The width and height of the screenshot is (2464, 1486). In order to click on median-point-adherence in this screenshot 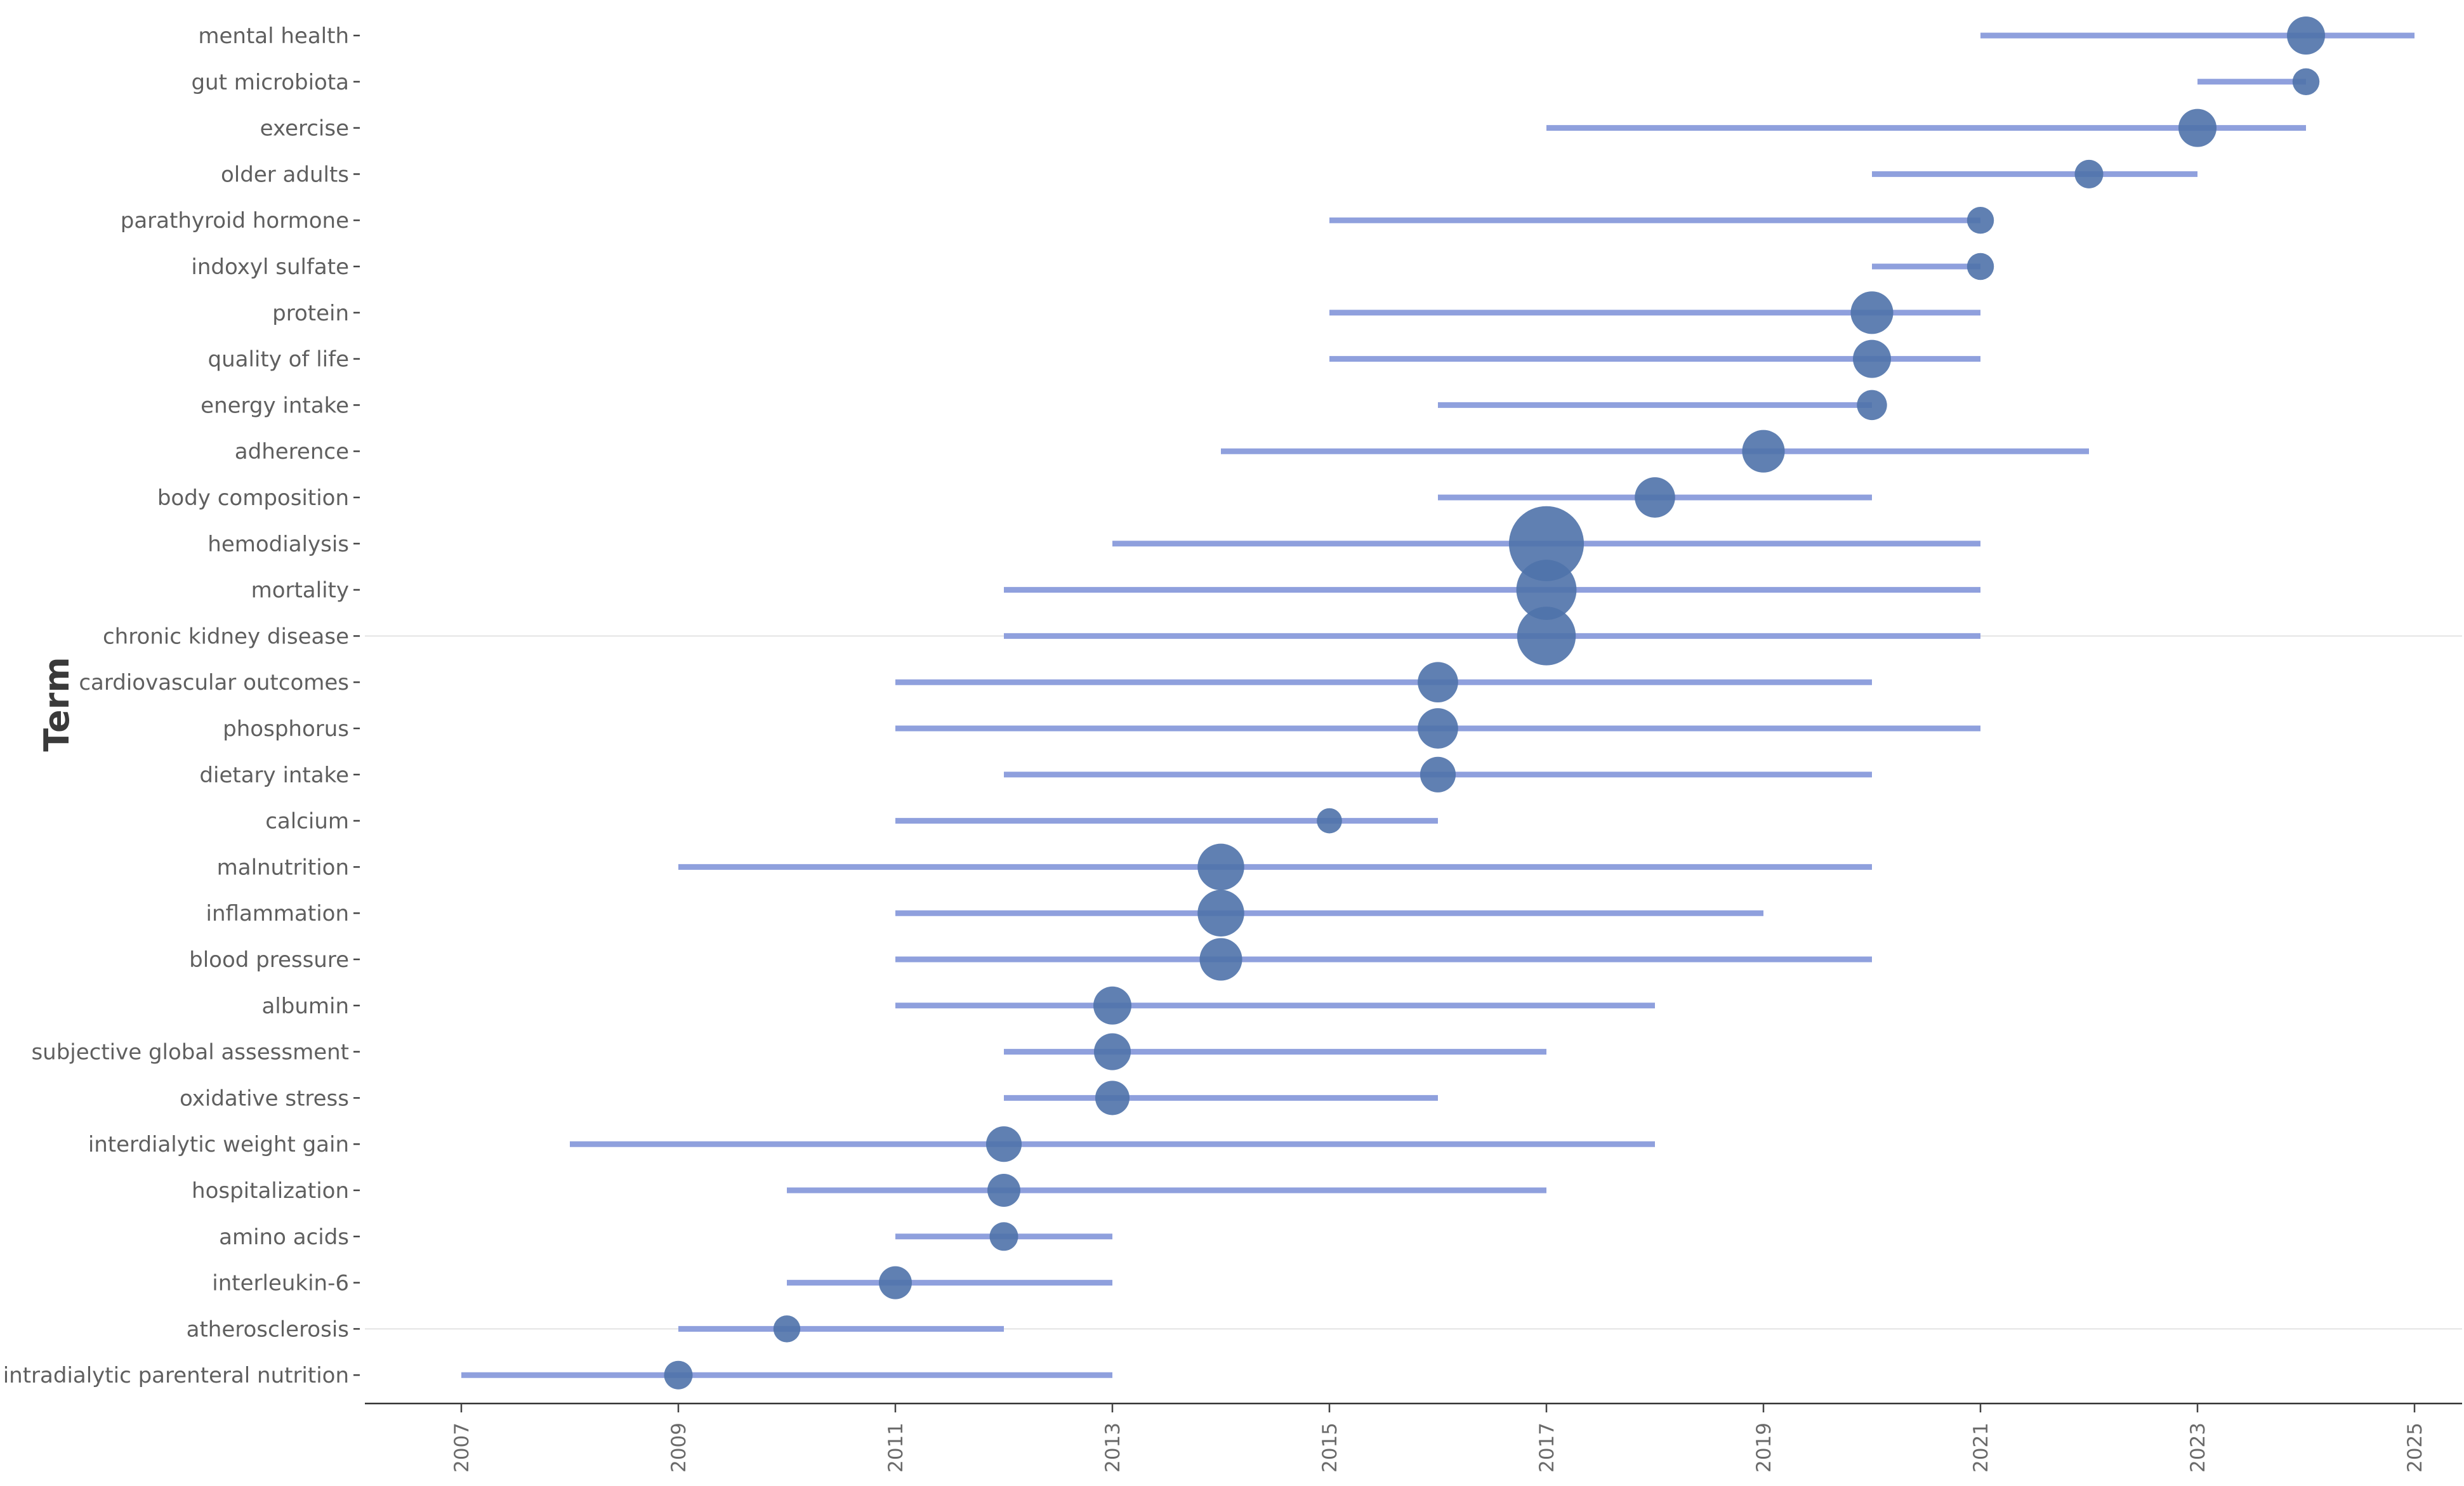, I will do `click(1764, 451)`.